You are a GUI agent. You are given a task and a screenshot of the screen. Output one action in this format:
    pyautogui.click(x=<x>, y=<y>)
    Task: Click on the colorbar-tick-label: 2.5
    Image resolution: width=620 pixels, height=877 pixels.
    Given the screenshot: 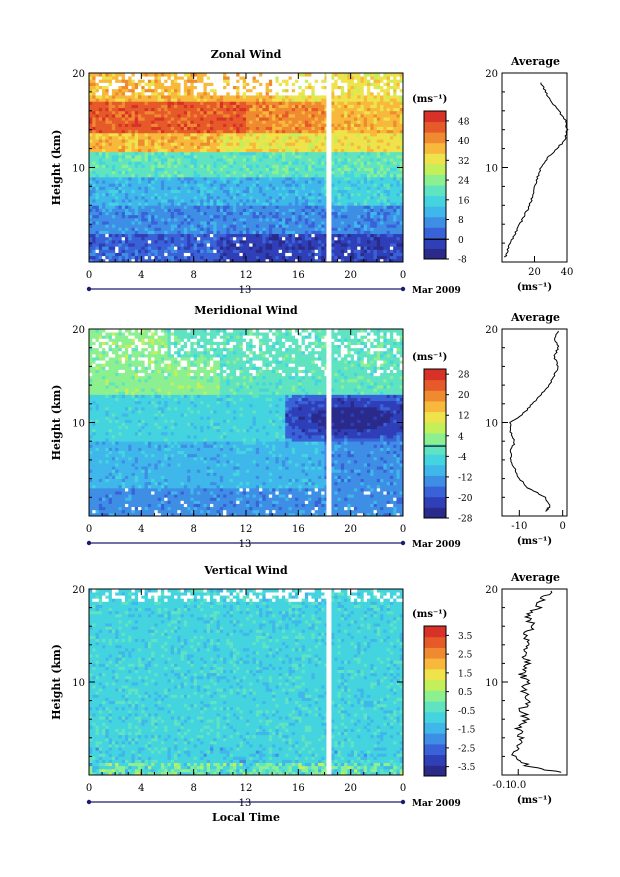 What is the action you would take?
    pyautogui.click(x=465, y=656)
    